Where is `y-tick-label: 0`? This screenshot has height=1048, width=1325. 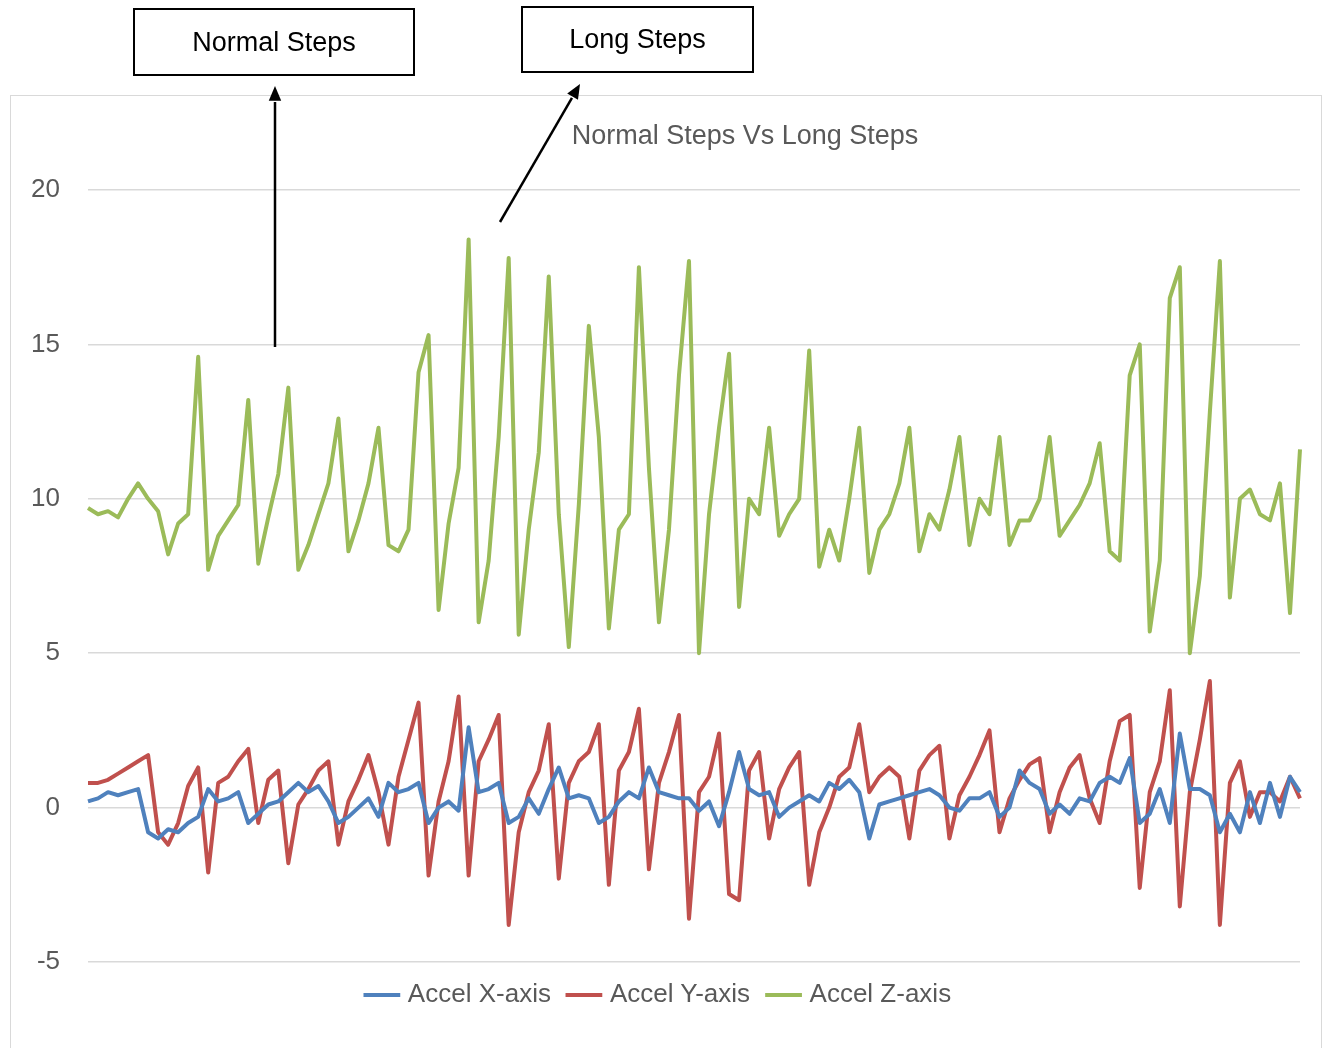
y-tick-label: 0 is located at coordinates (52, 805).